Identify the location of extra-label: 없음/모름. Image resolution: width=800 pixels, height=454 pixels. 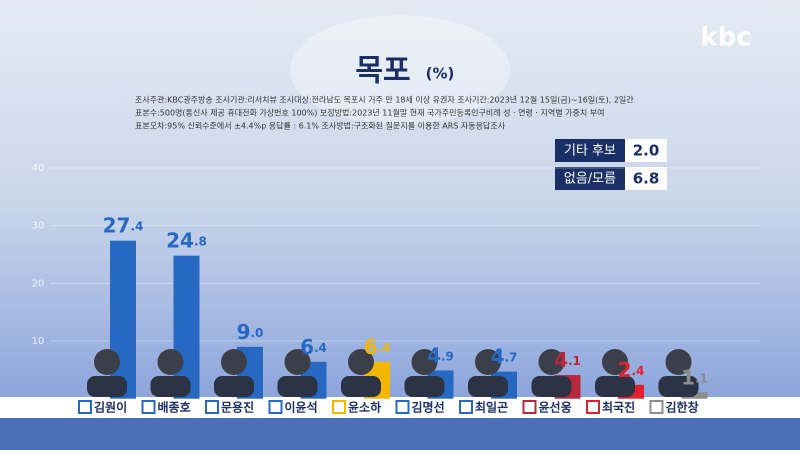
(590, 179).